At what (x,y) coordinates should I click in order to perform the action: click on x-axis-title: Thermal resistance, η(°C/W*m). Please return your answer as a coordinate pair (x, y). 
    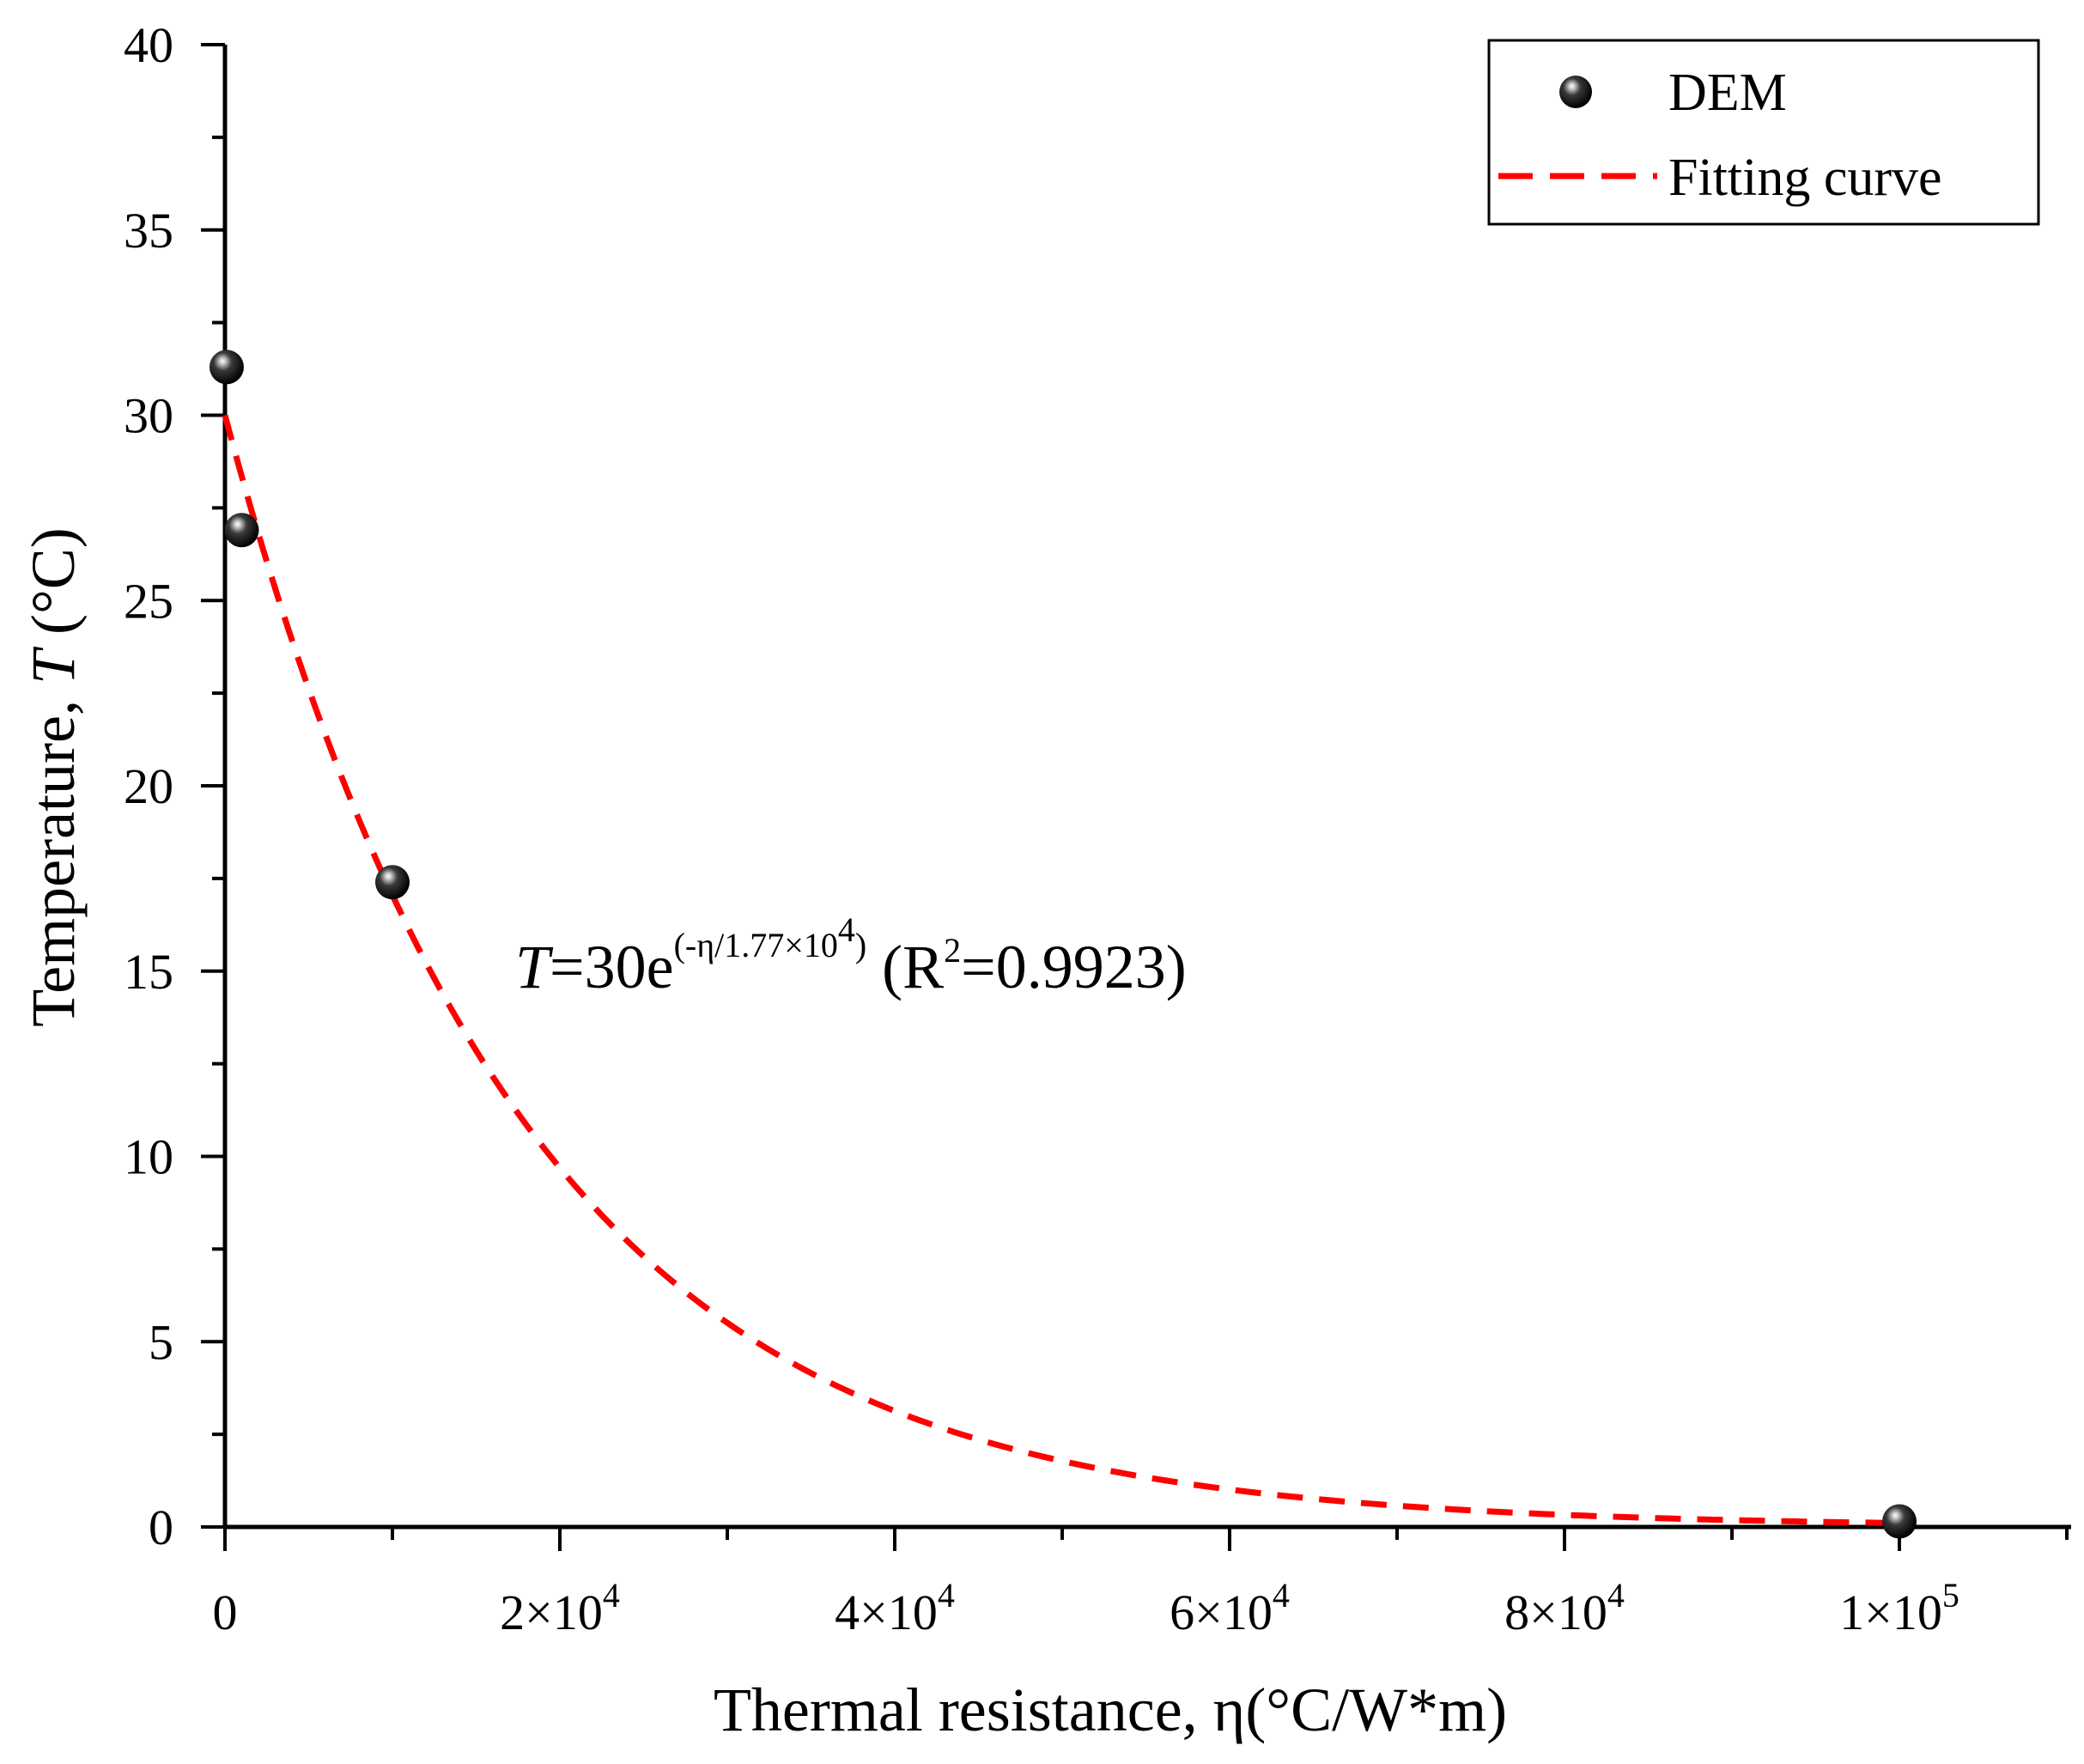
    Looking at the image, I should click on (1110, 1710).